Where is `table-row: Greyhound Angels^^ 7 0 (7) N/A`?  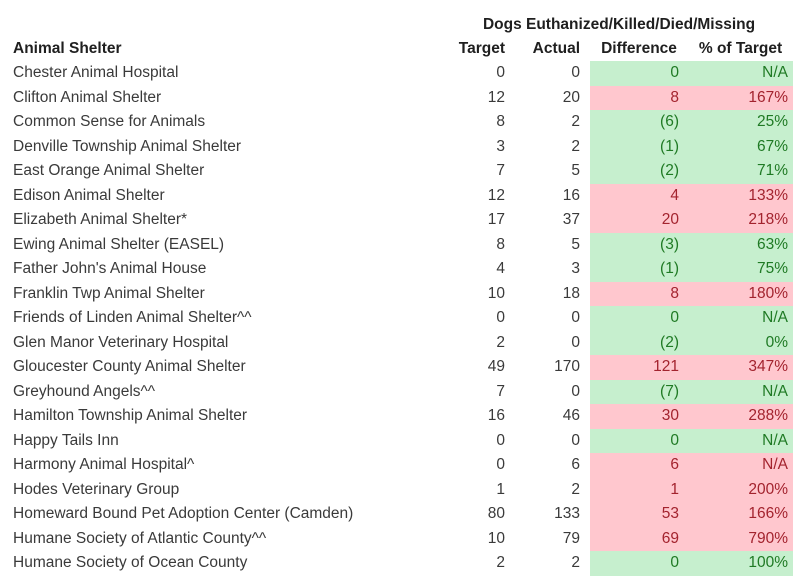 table-row: Greyhound Angels^^ 7 0 (7) N/A is located at coordinates (403, 391).